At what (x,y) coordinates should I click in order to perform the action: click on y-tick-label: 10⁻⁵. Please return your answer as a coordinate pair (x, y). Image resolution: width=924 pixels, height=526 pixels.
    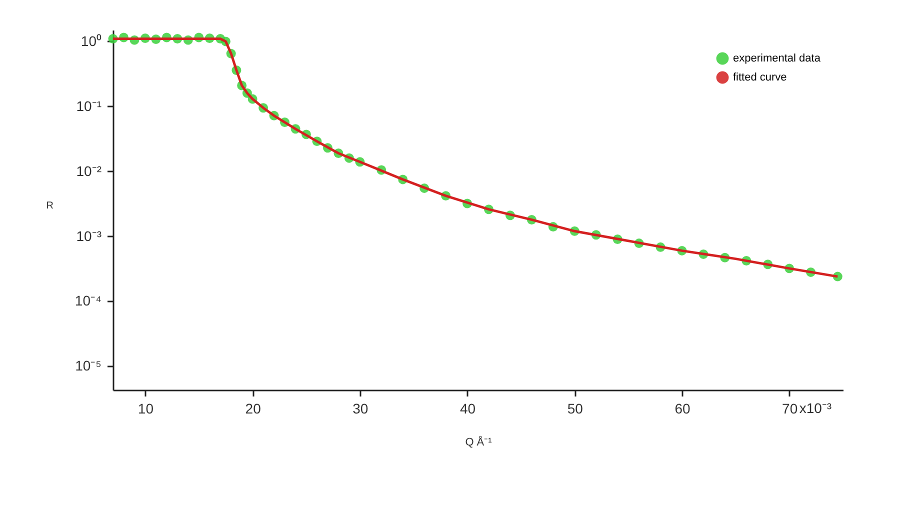
    Looking at the image, I should click on (88, 366).